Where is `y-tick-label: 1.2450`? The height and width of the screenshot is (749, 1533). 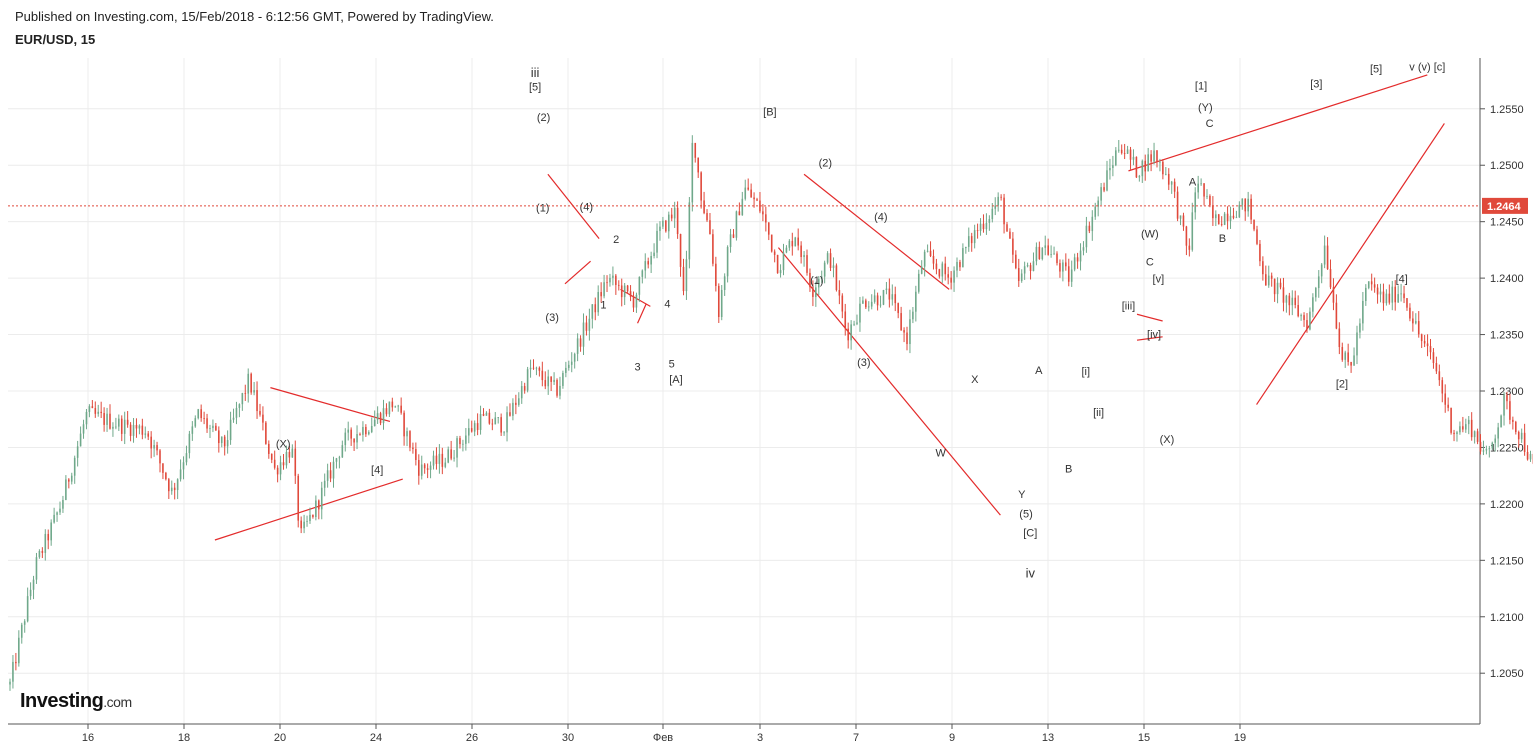 y-tick-label: 1.2450 is located at coordinates (1507, 223).